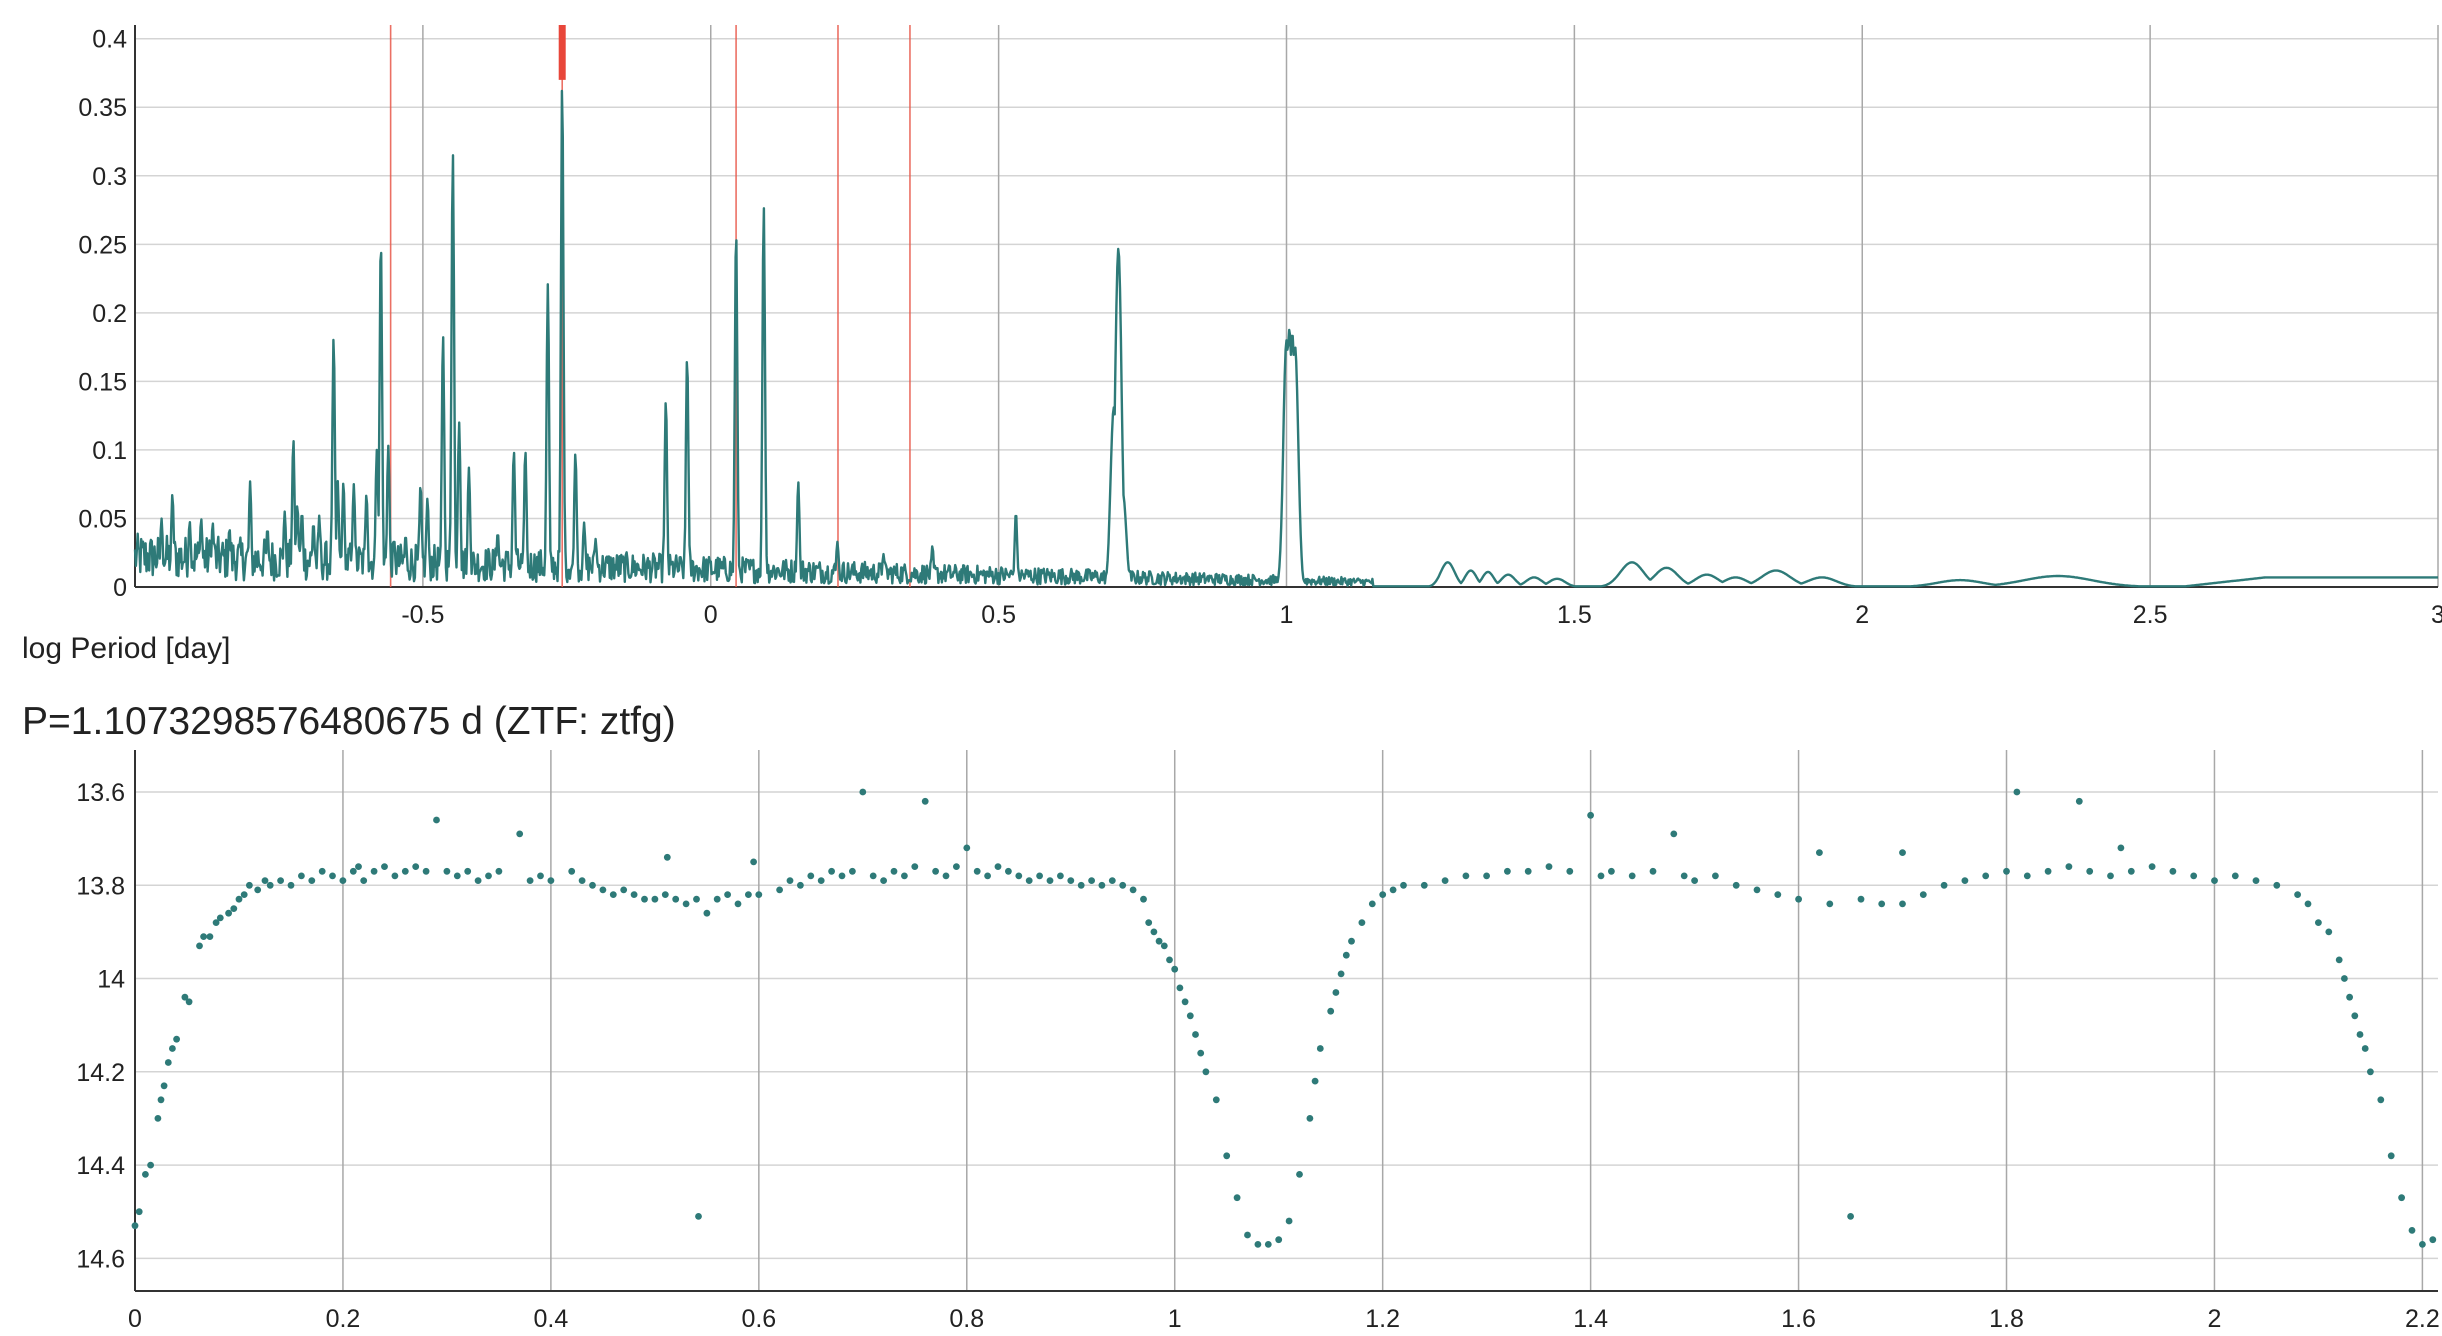 The width and height of the screenshot is (2442, 1336). Describe the element at coordinates (349, 721) in the screenshot. I see `light-curve-title: P=1.1073298576480675 d (ZTF: ztfg)` at that location.